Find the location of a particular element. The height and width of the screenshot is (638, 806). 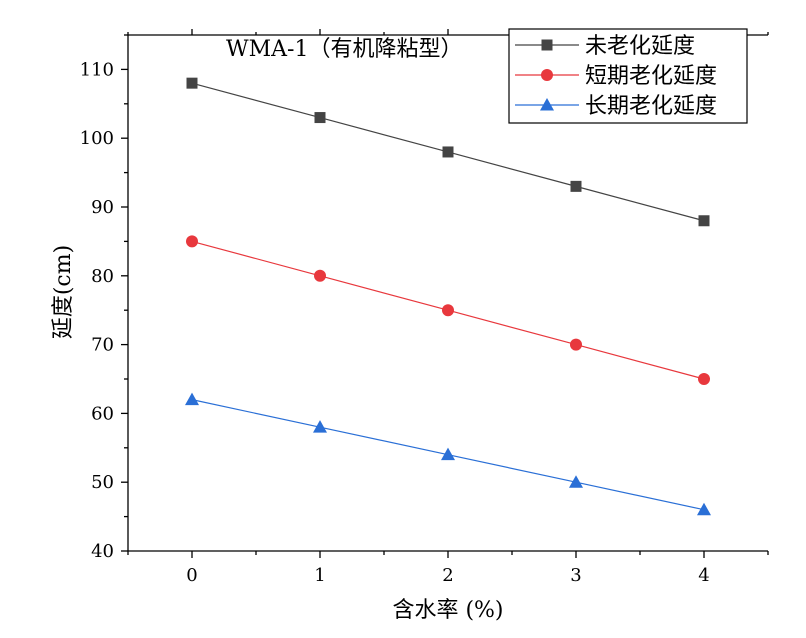

x-axis-title: 含水率 (%) is located at coordinates (447, 610).